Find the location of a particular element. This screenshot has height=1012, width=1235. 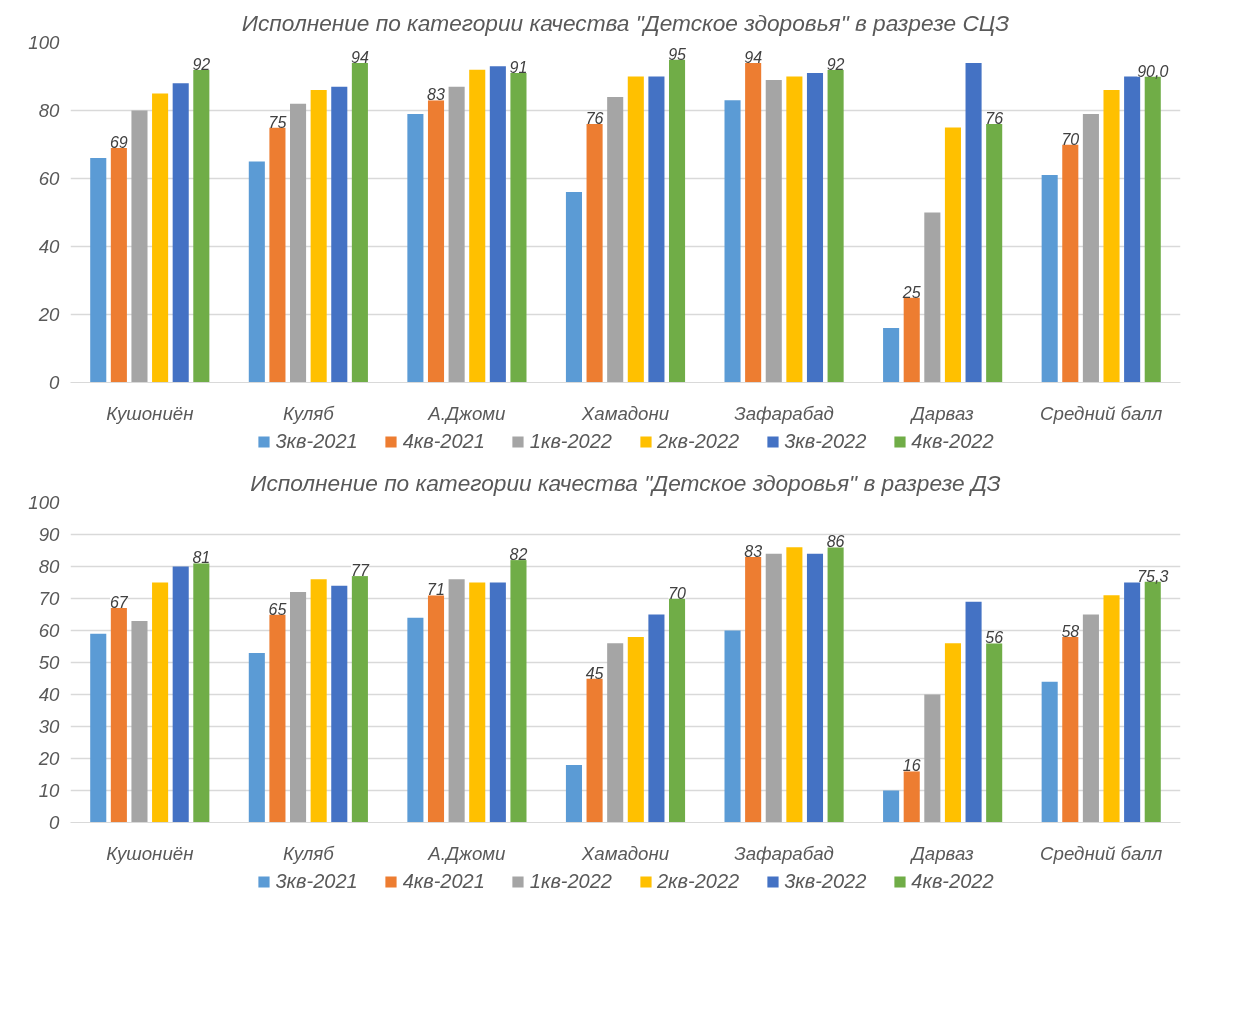

data-label: 16 is located at coordinates (911, 766).